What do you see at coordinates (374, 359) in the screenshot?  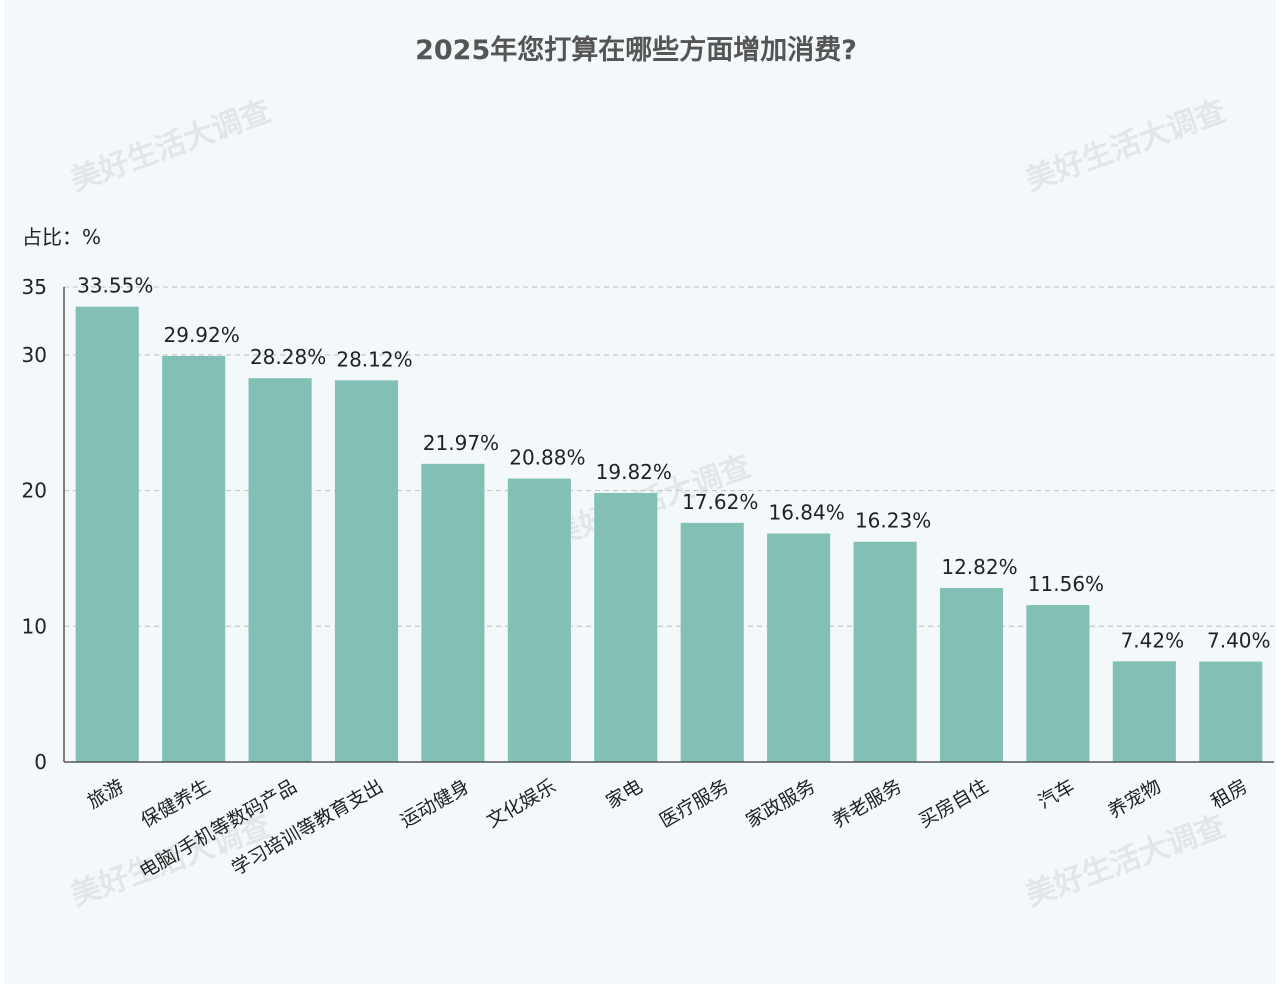 I see `data-label: 28.12%` at bounding box center [374, 359].